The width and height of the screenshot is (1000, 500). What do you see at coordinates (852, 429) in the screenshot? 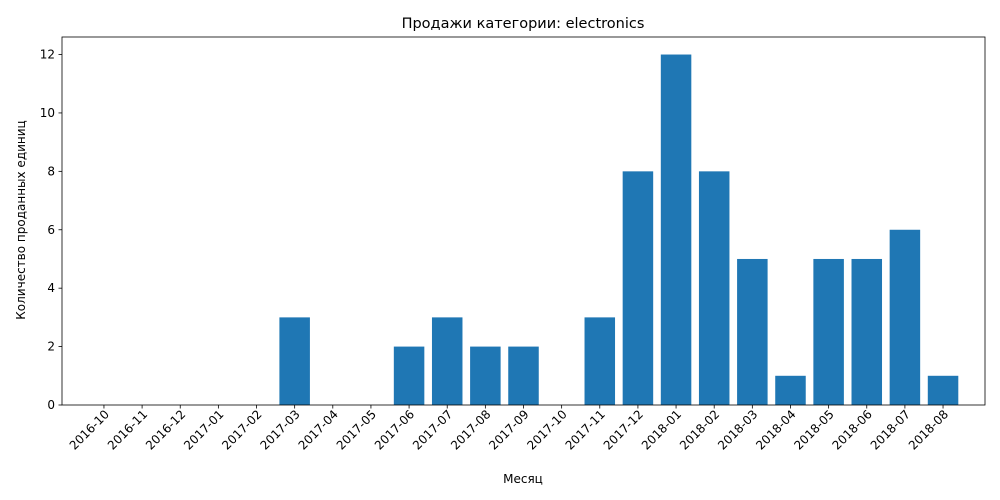
I see `x-tick-label: 2018-06` at bounding box center [852, 429].